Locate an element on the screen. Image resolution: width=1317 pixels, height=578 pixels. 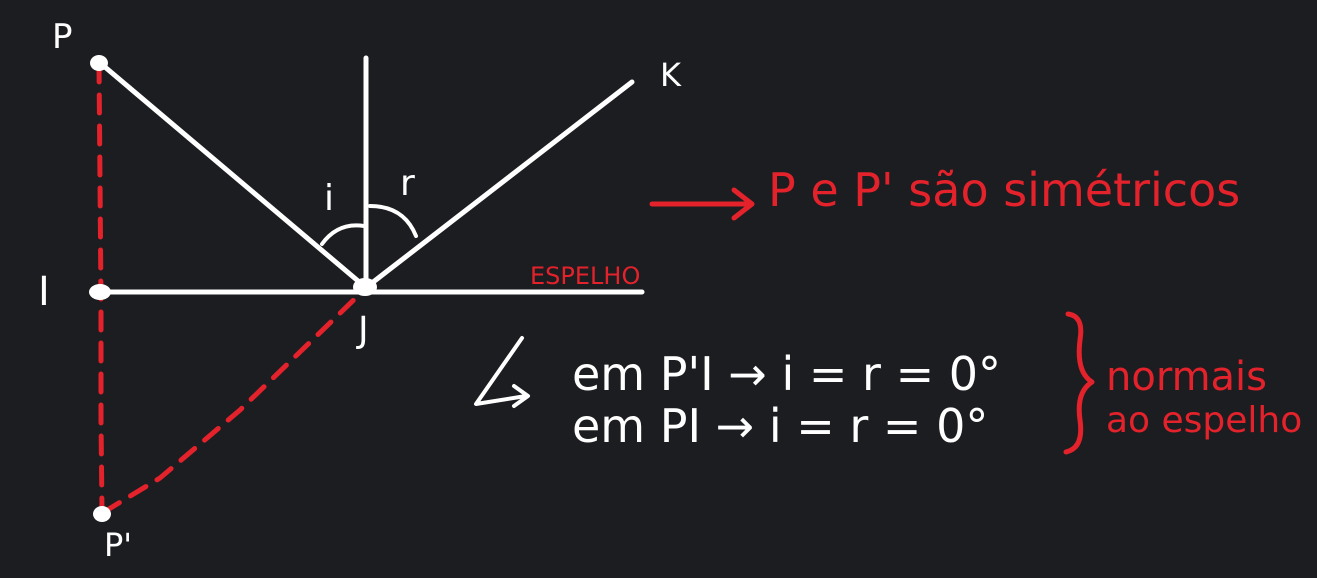
label-J: J is located at coordinates (362, 330).